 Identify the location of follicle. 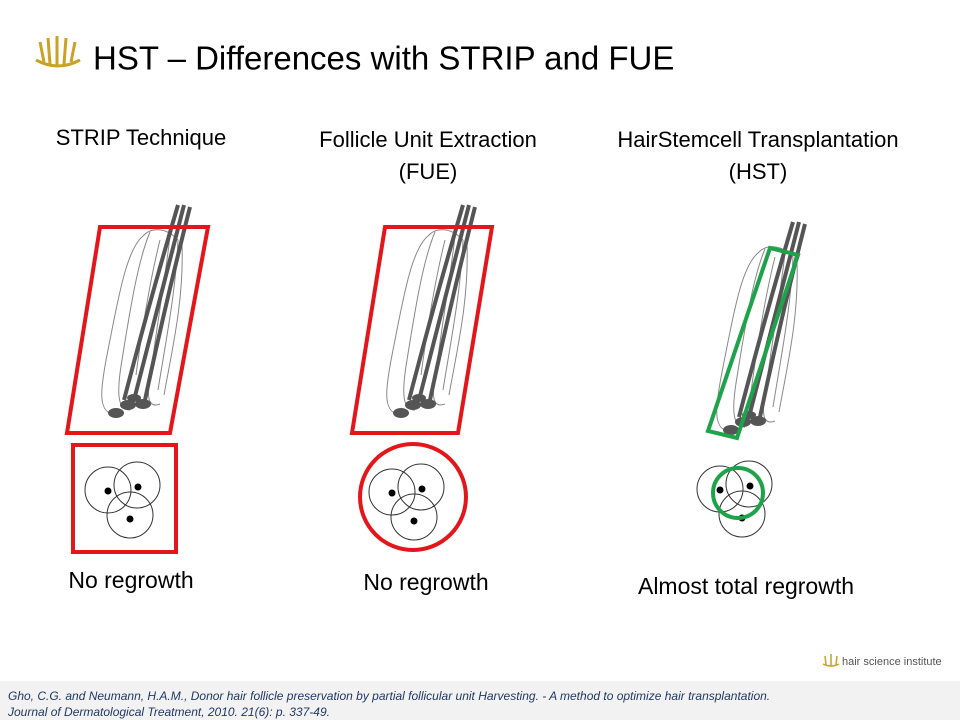
(430, 311).